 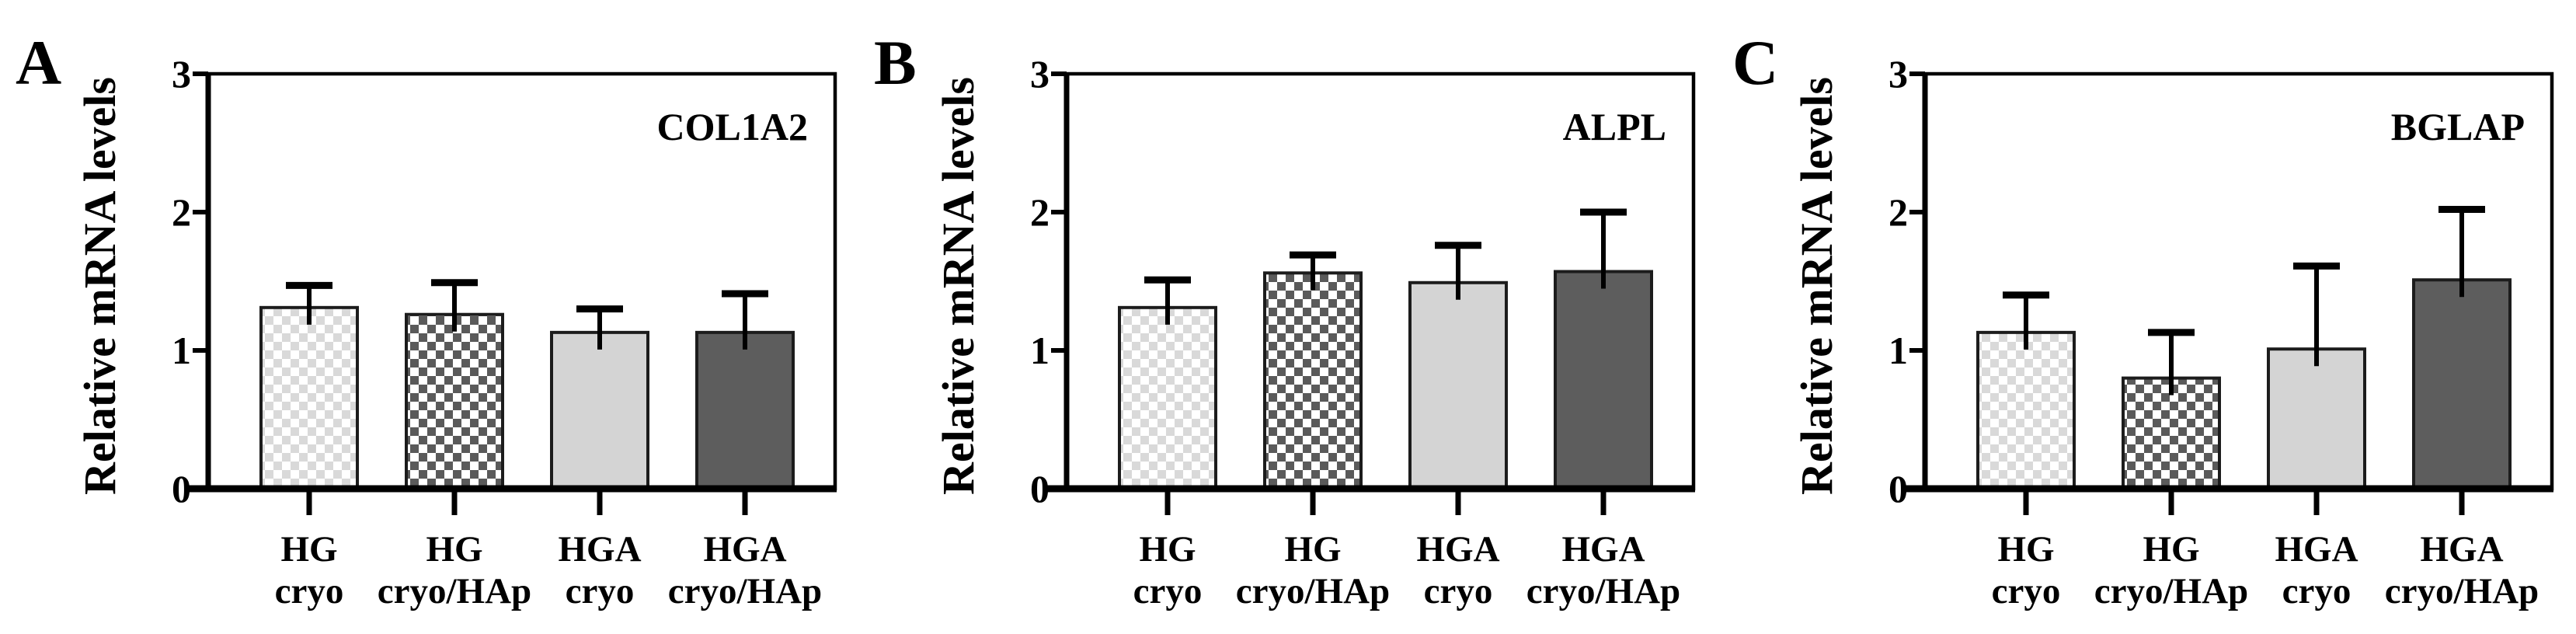 What do you see at coordinates (732, 126) in the screenshot?
I see `gene-title: COL1A2` at bounding box center [732, 126].